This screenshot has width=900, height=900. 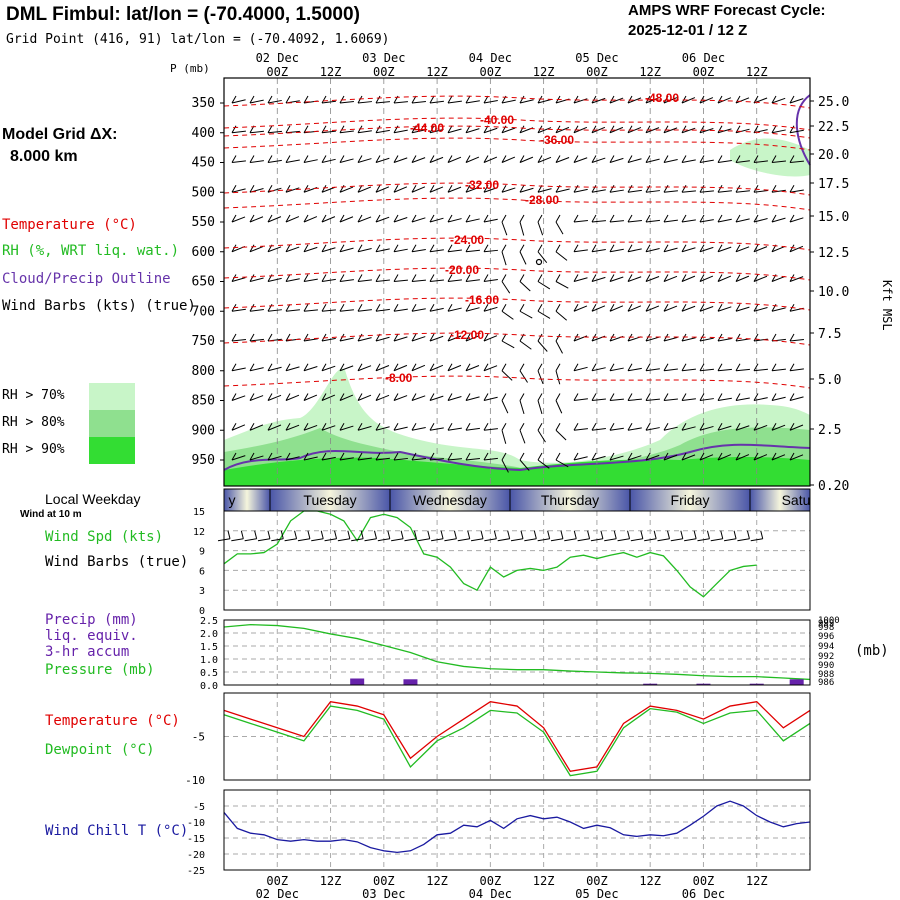 What do you see at coordinates (383, 58) in the screenshot?
I see `top-date-label: 03 Dec` at bounding box center [383, 58].